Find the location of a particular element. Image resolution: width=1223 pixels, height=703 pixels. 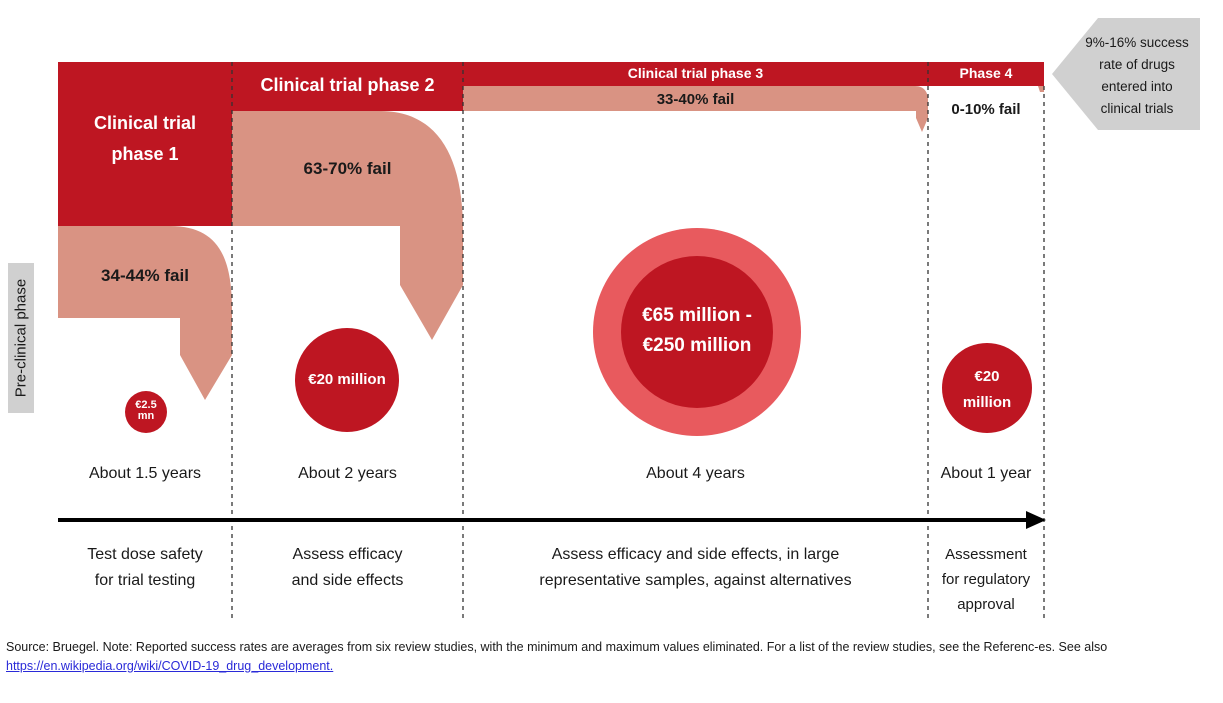

phase4-cost-line1: €20 is located at coordinates (987, 376).